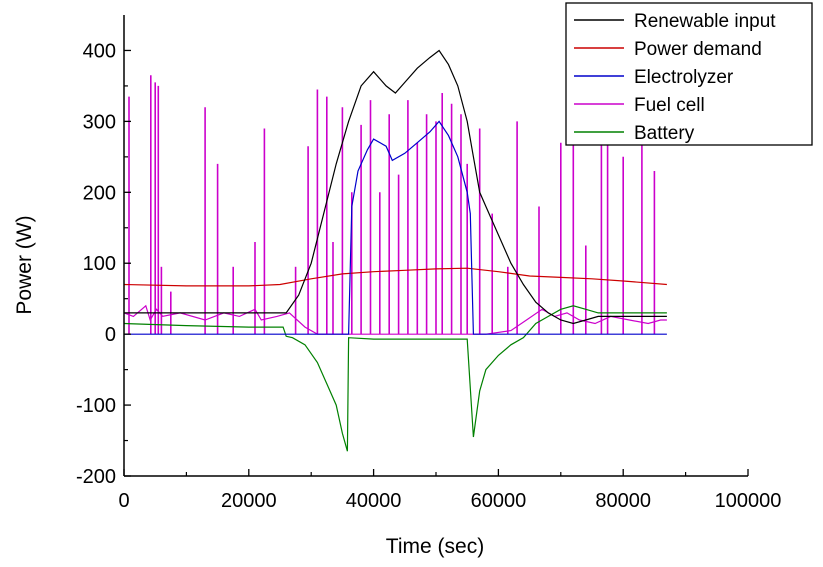  Describe the element at coordinates (684, 77) in the screenshot. I see `legend-label: Electrolyzer` at that location.